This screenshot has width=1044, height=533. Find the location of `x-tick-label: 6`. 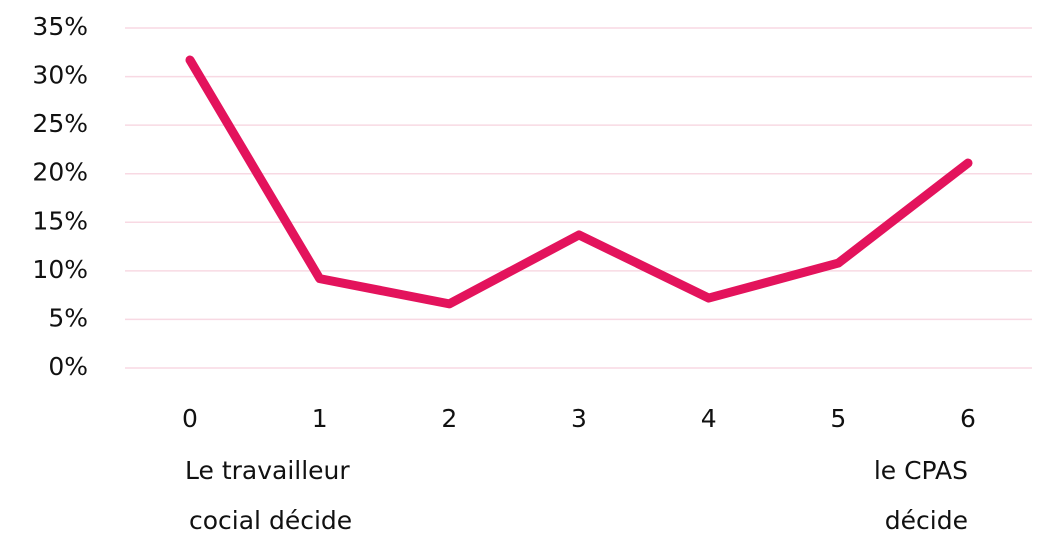

x-tick-label: 6 is located at coordinates (968, 418).